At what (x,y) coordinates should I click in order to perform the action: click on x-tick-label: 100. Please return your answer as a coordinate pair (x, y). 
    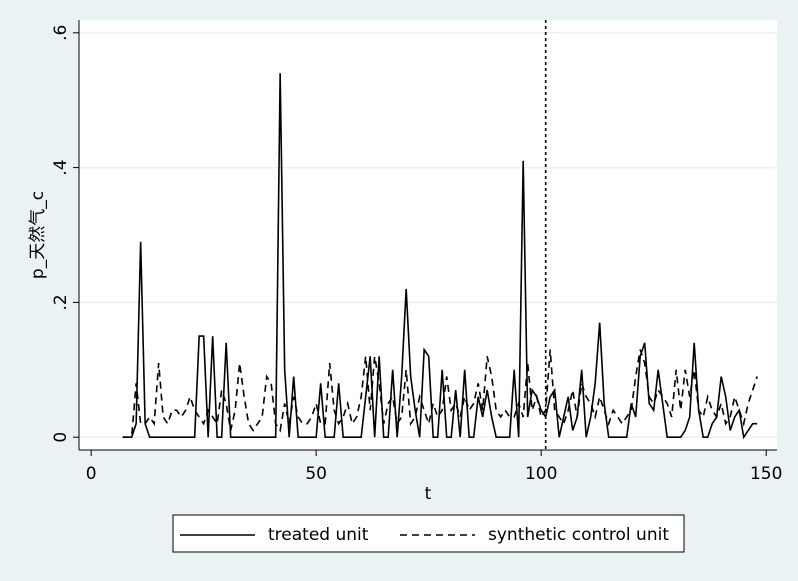
    Looking at the image, I should click on (541, 474).